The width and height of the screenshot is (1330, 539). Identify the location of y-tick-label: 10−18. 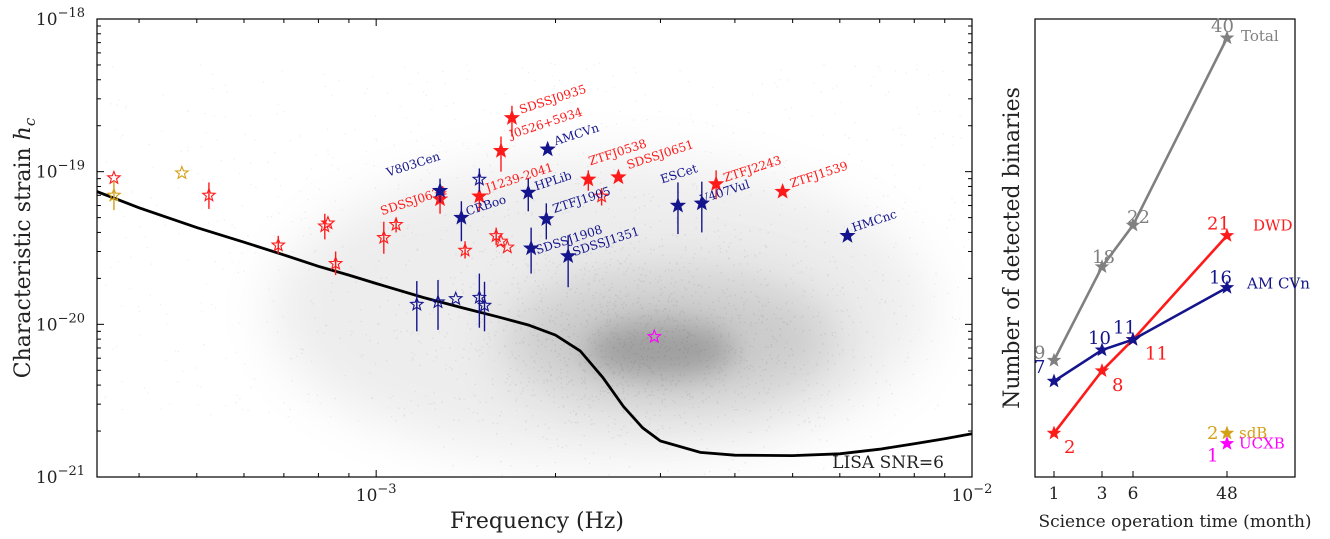
(60, 18).